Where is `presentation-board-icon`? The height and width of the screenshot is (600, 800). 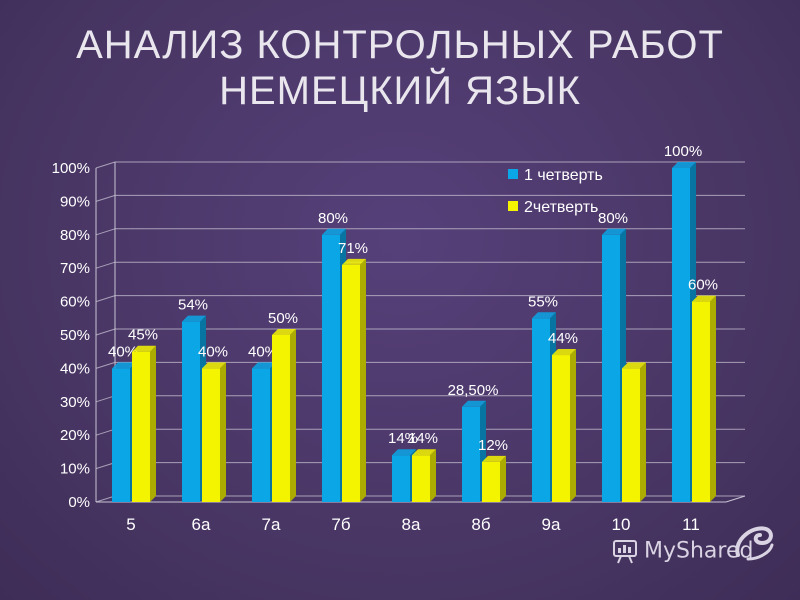 presentation-board-icon is located at coordinates (625, 552).